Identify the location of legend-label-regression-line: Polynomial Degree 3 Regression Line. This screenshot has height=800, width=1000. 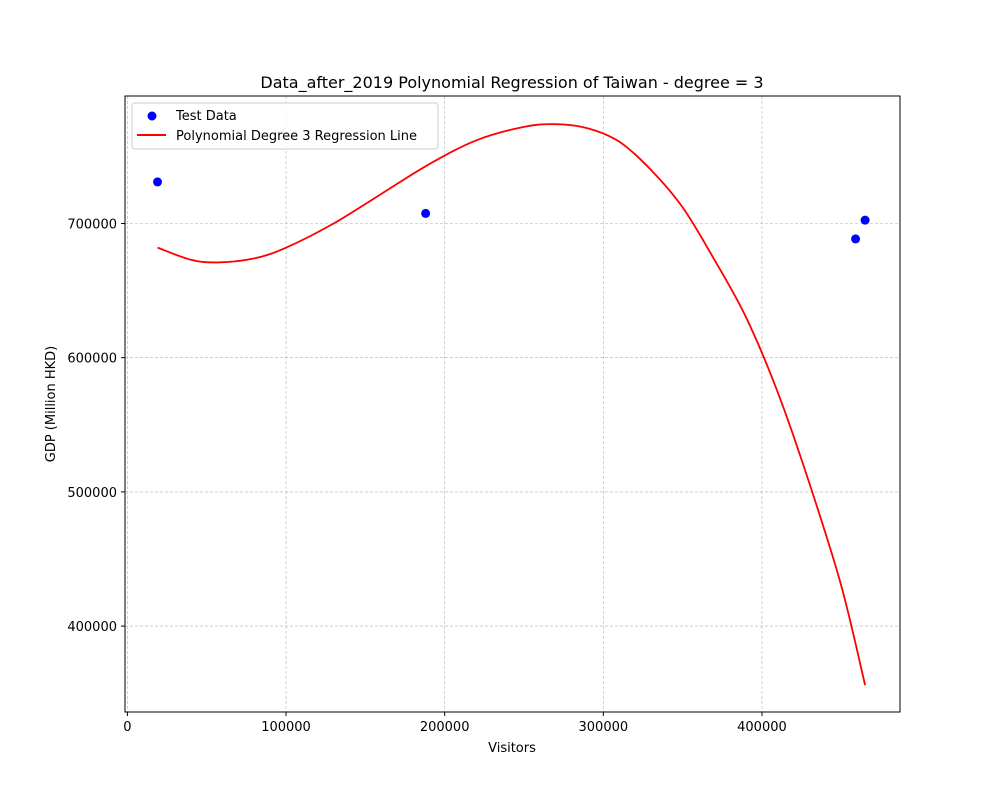
(296, 136).